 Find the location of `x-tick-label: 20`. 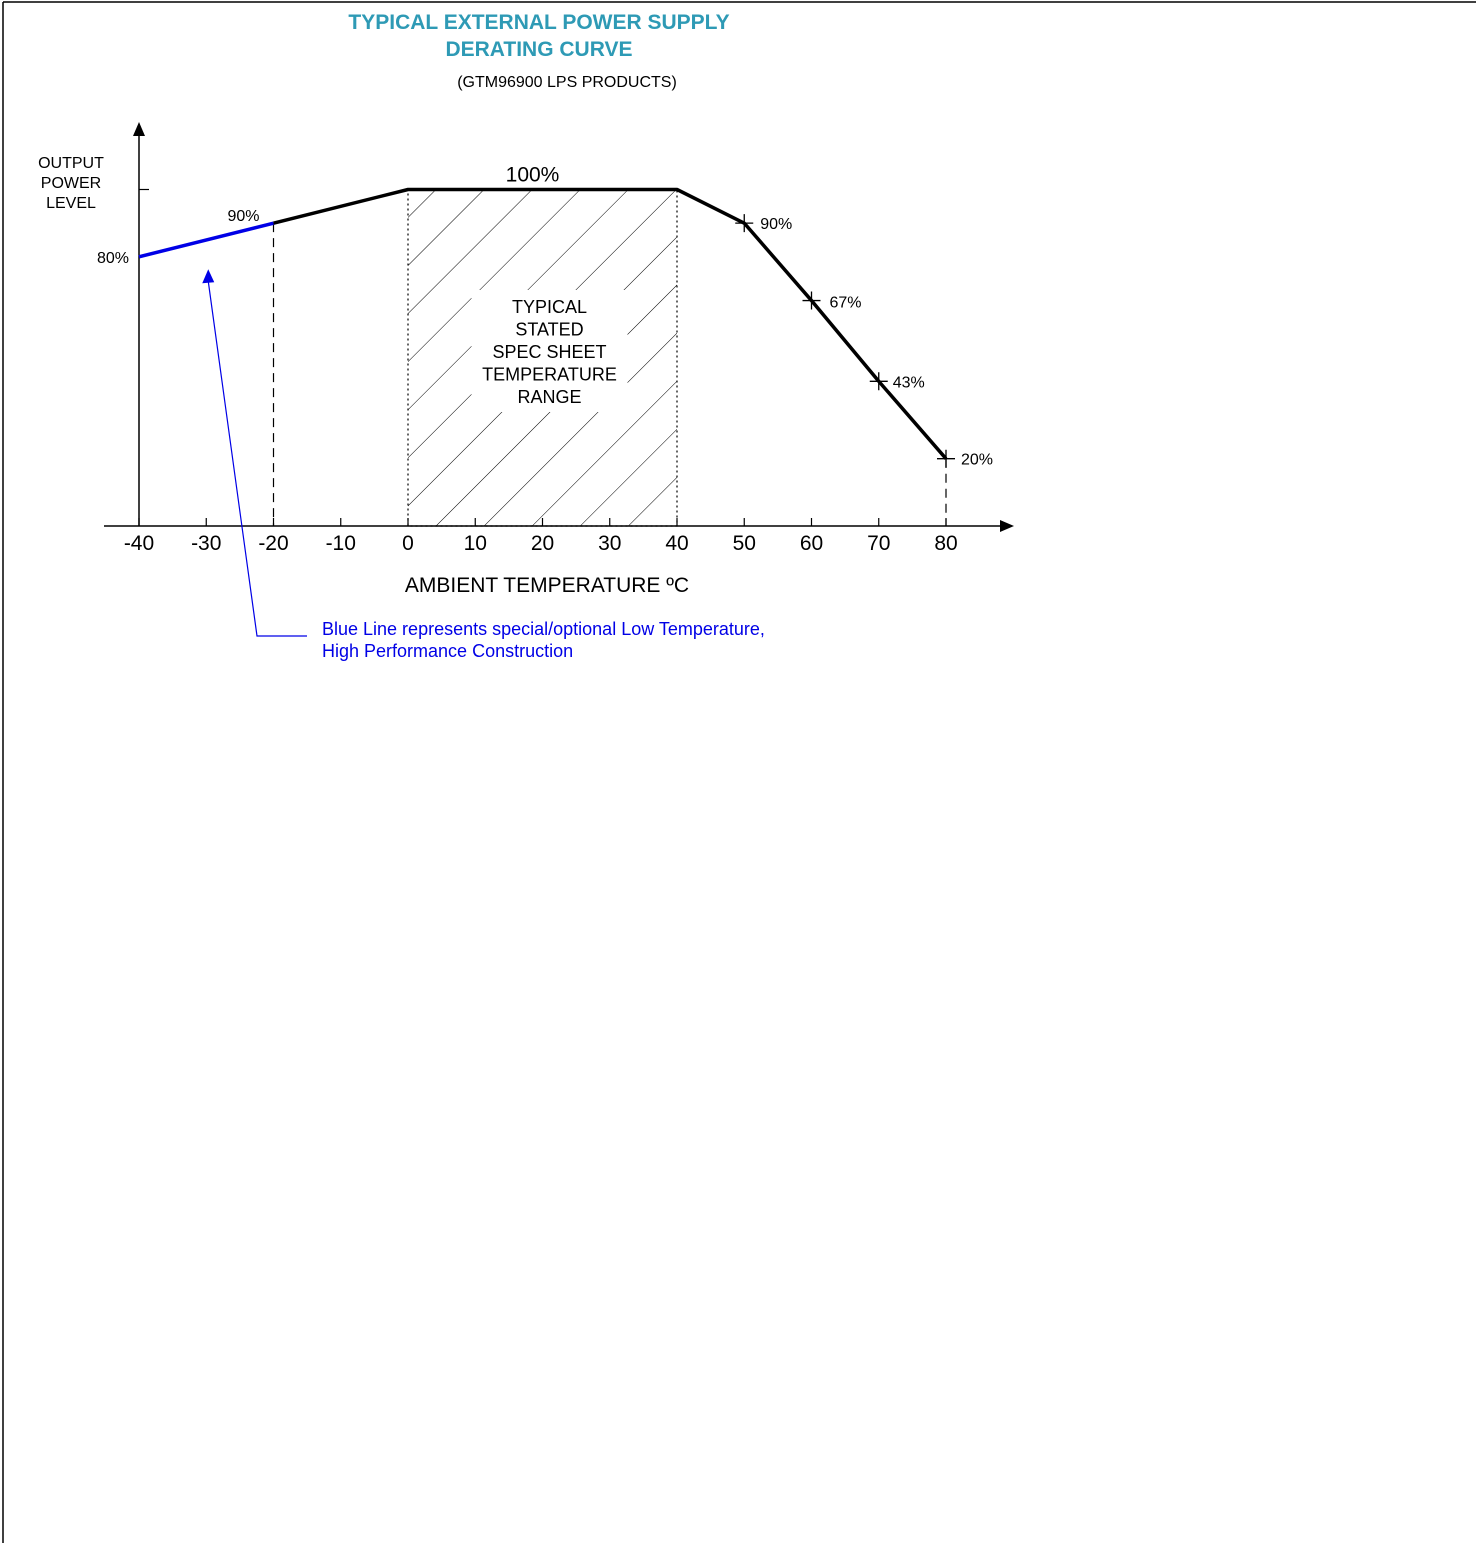

x-tick-label: 20 is located at coordinates (542, 543).